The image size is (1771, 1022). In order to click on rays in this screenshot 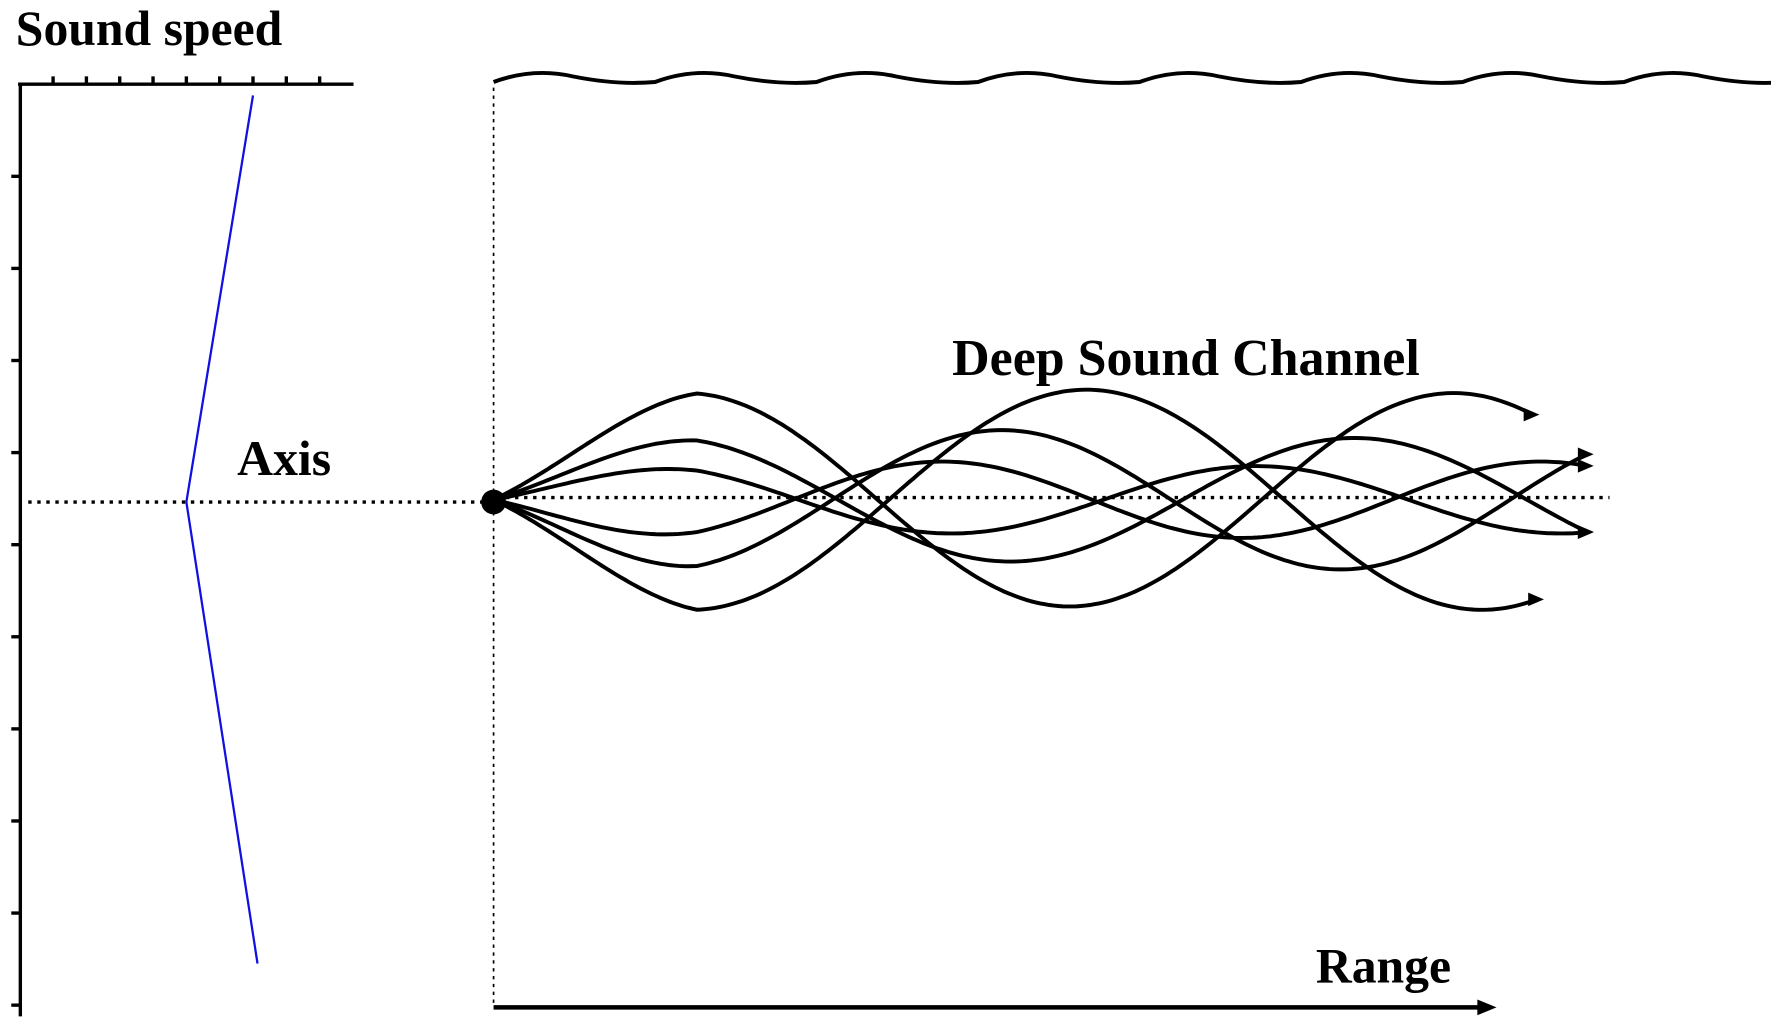, I will do `click(1043, 499)`.